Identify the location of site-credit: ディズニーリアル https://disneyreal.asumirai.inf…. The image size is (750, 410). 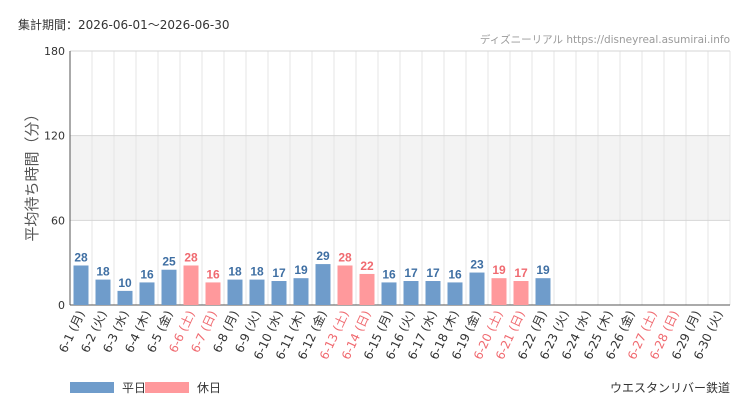
(604, 40).